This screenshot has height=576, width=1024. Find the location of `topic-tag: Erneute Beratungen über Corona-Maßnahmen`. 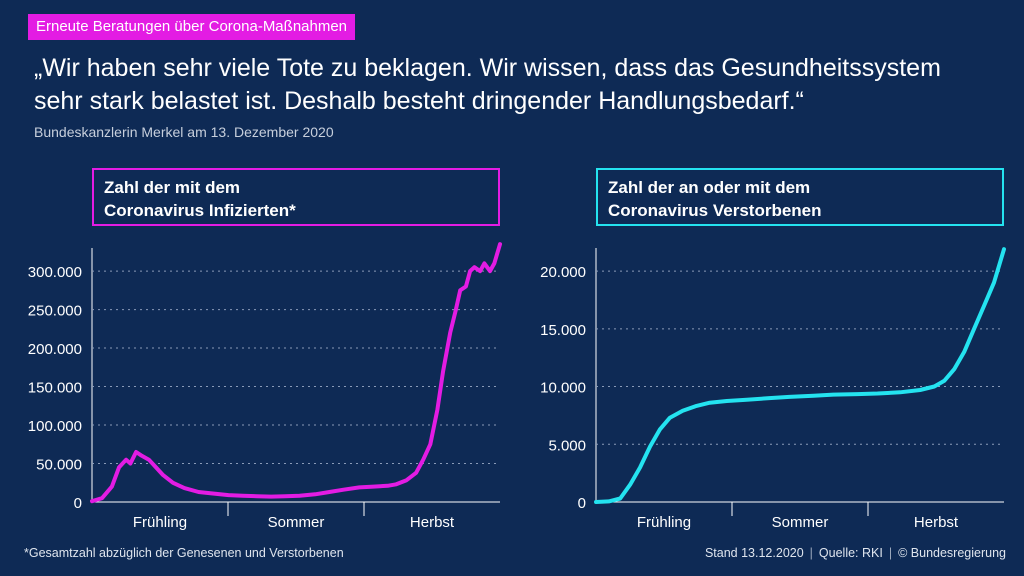

topic-tag: Erneute Beratungen über Corona-Maßnahmen is located at coordinates (192, 27).